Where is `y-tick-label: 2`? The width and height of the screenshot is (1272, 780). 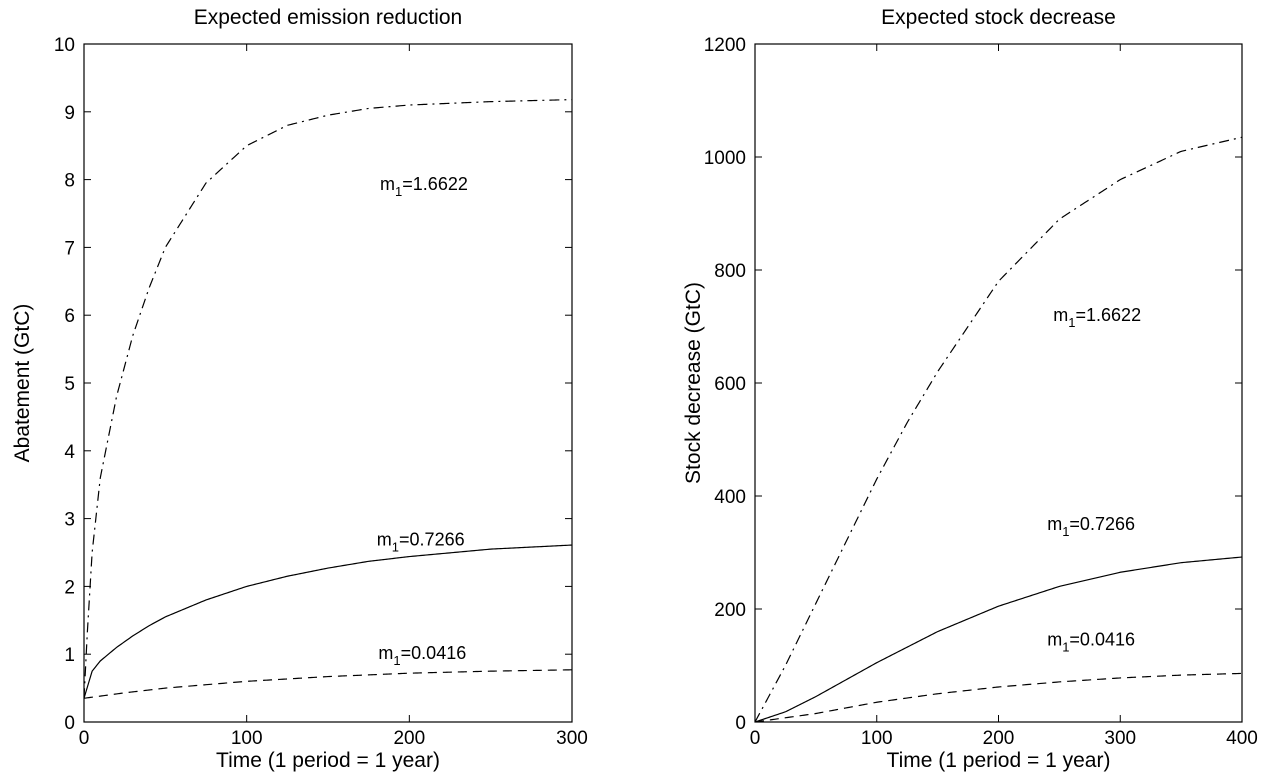 y-tick-label: 2 is located at coordinates (69, 587).